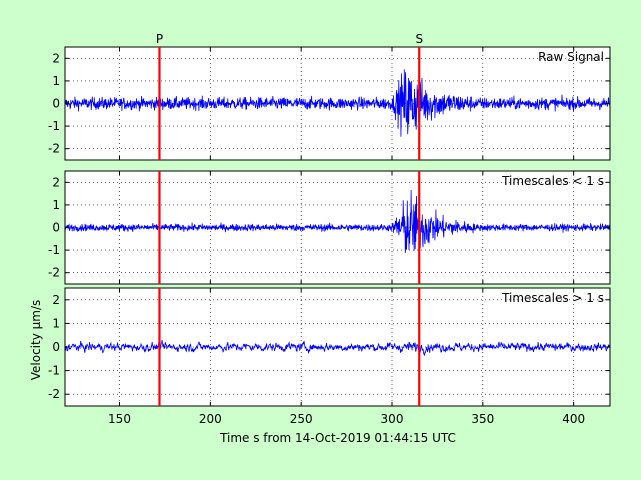  What do you see at coordinates (337, 438) in the screenshot?
I see `x-axis-label: Time s from 14-Oct-2019 01:44:15 UTC` at bounding box center [337, 438].